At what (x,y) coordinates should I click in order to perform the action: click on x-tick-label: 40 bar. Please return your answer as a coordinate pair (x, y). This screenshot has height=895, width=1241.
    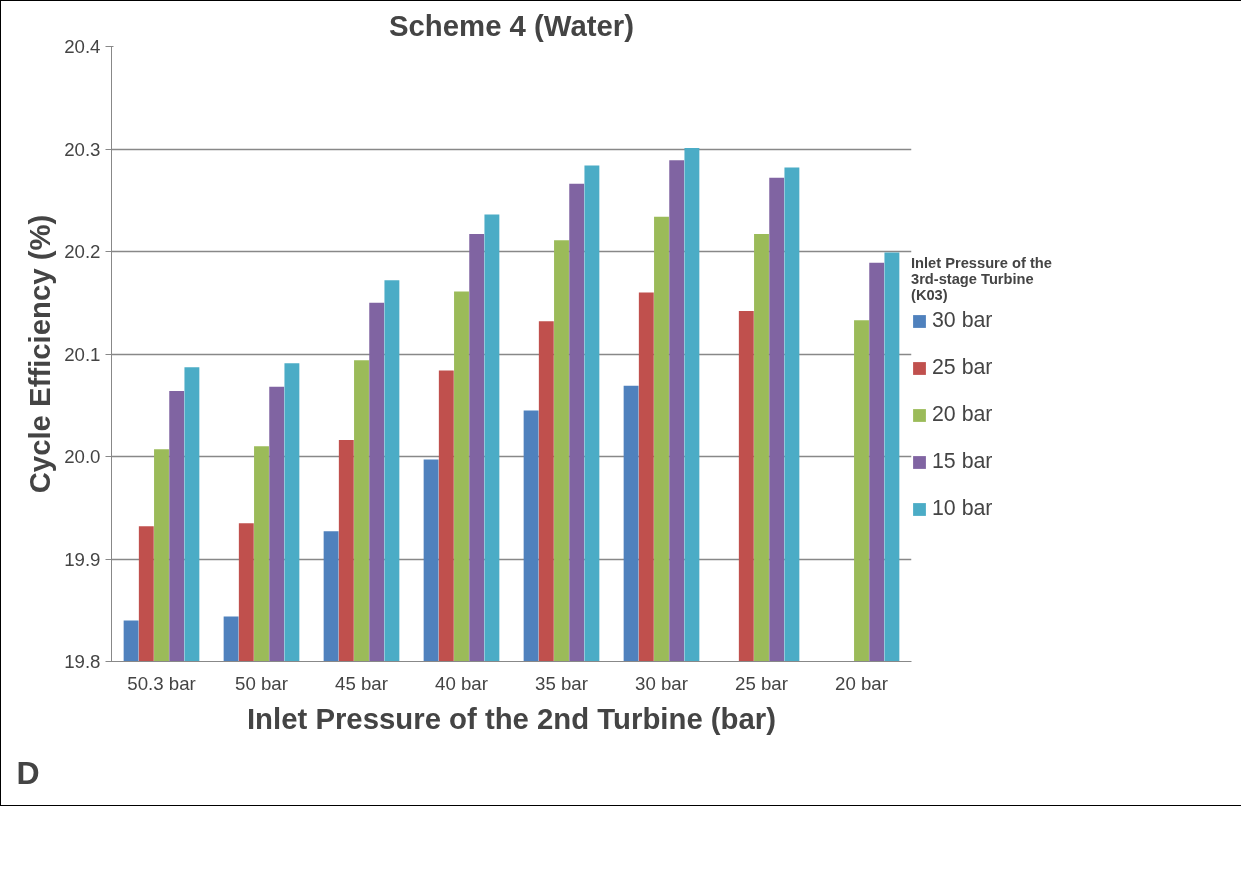
    Looking at the image, I should click on (461, 683).